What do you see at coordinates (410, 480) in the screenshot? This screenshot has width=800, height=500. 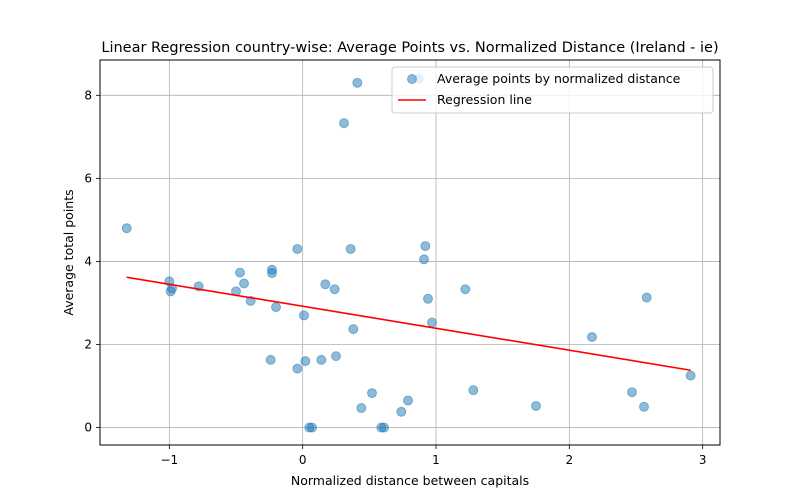 I see `x-axis-label: Normalized distance between capitals` at bounding box center [410, 480].